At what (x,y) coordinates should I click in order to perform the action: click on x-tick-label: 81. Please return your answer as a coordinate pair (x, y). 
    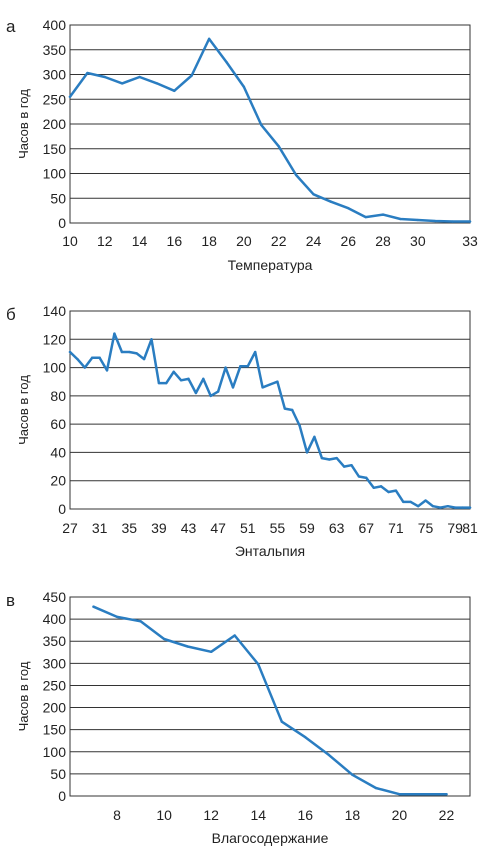
    Looking at the image, I should click on (470, 528).